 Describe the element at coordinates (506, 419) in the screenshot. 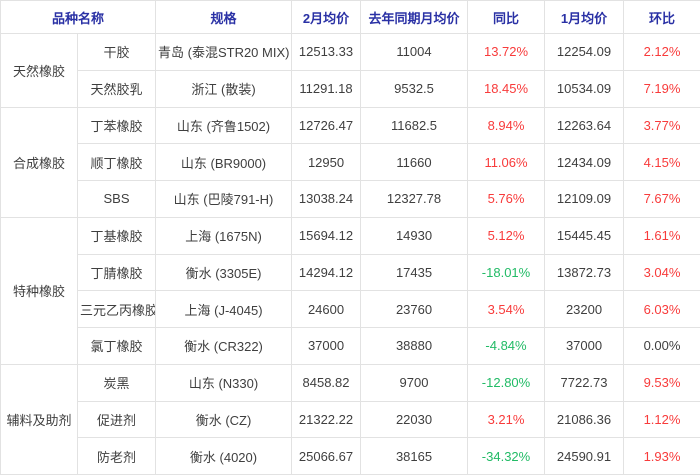

I see `yoy-cell: 3.21%` at that location.